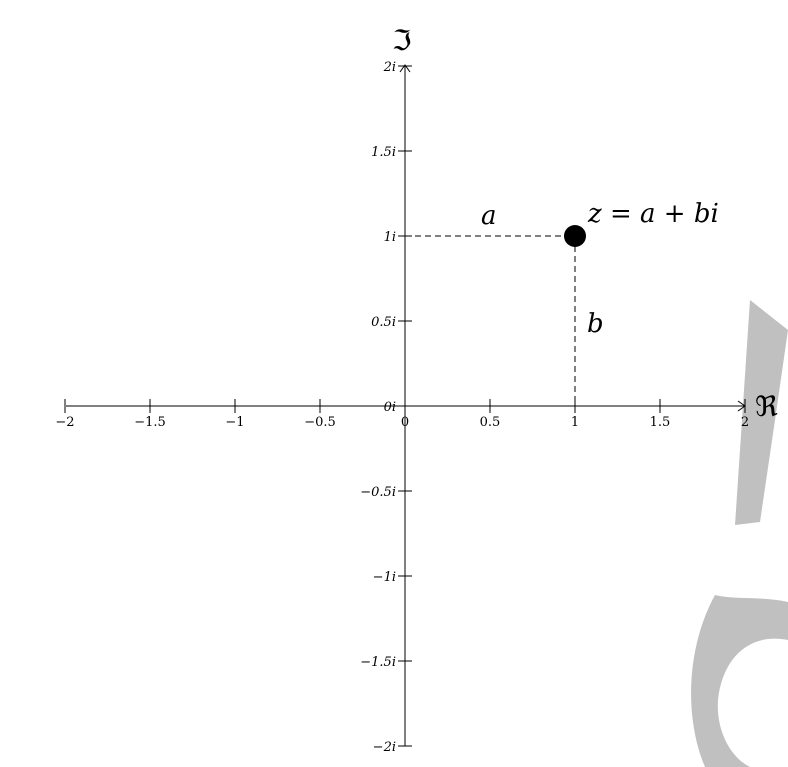 This screenshot has width=788, height=767. What do you see at coordinates (320, 422) in the screenshot?
I see `x-tick-label: −0.5` at bounding box center [320, 422].